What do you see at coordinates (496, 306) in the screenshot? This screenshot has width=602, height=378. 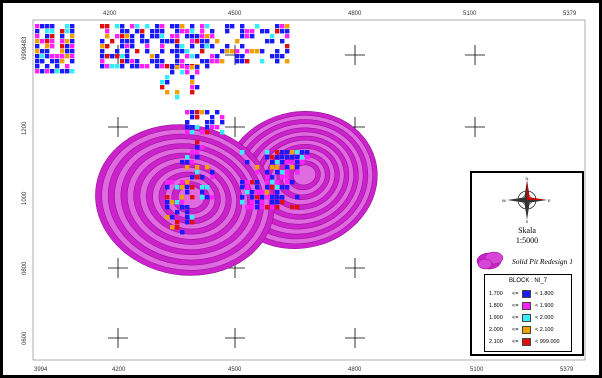 I see `block-legend-low: 1.800` at bounding box center [496, 306].